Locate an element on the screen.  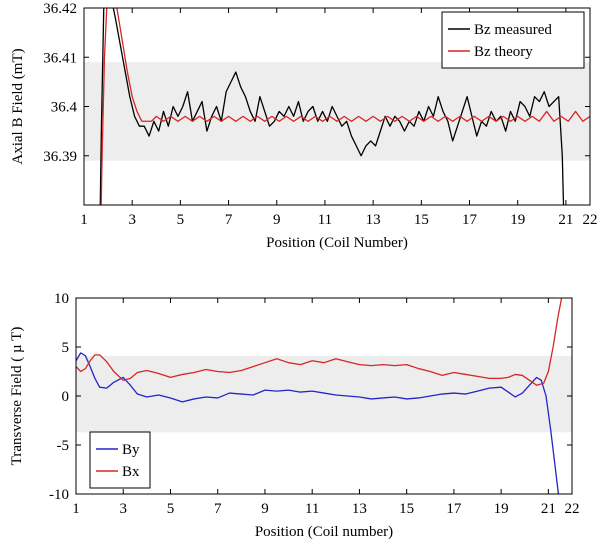
y-tick-label: 36.41 is located at coordinates (60, 58).